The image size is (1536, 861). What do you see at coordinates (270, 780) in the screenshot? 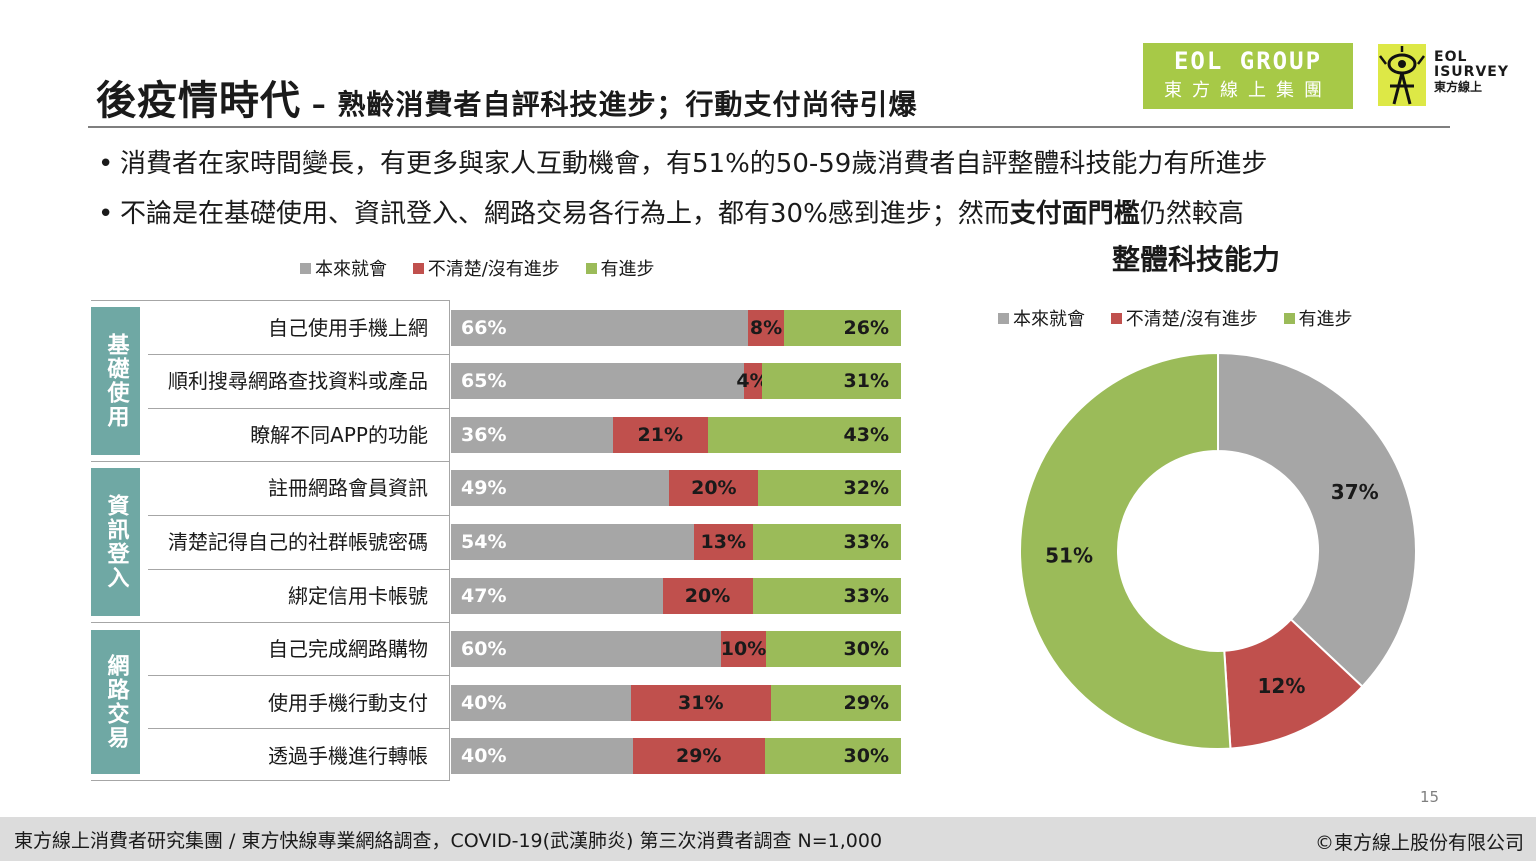
I see `table-border-bottom` at bounding box center [270, 780].